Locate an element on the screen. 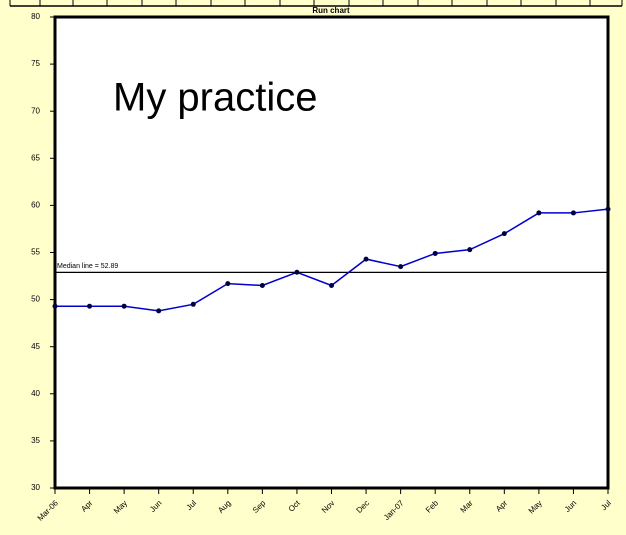 This screenshot has height=535, width=626. y-tick-label: 80 is located at coordinates (35, 16).